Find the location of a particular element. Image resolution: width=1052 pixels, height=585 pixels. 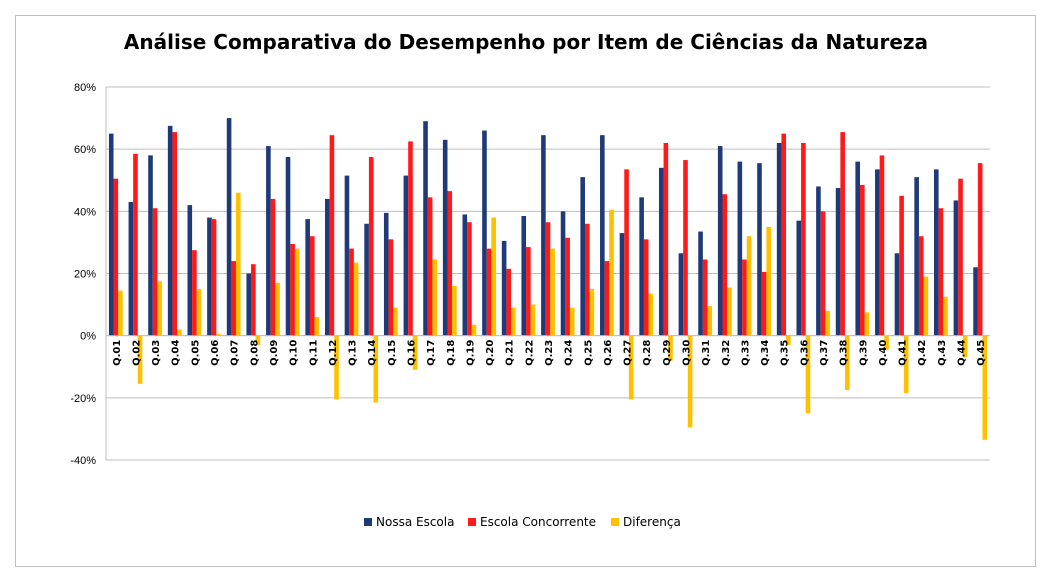

legend-label: Diferença is located at coordinates (652, 522).